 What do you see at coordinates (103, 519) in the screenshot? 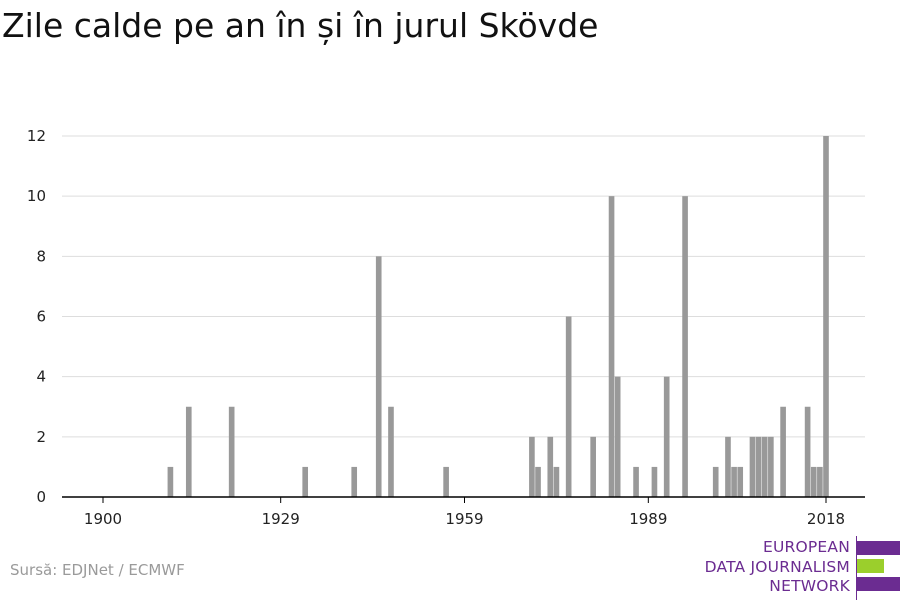
I see `x-tick-label: 1900` at bounding box center [103, 519].